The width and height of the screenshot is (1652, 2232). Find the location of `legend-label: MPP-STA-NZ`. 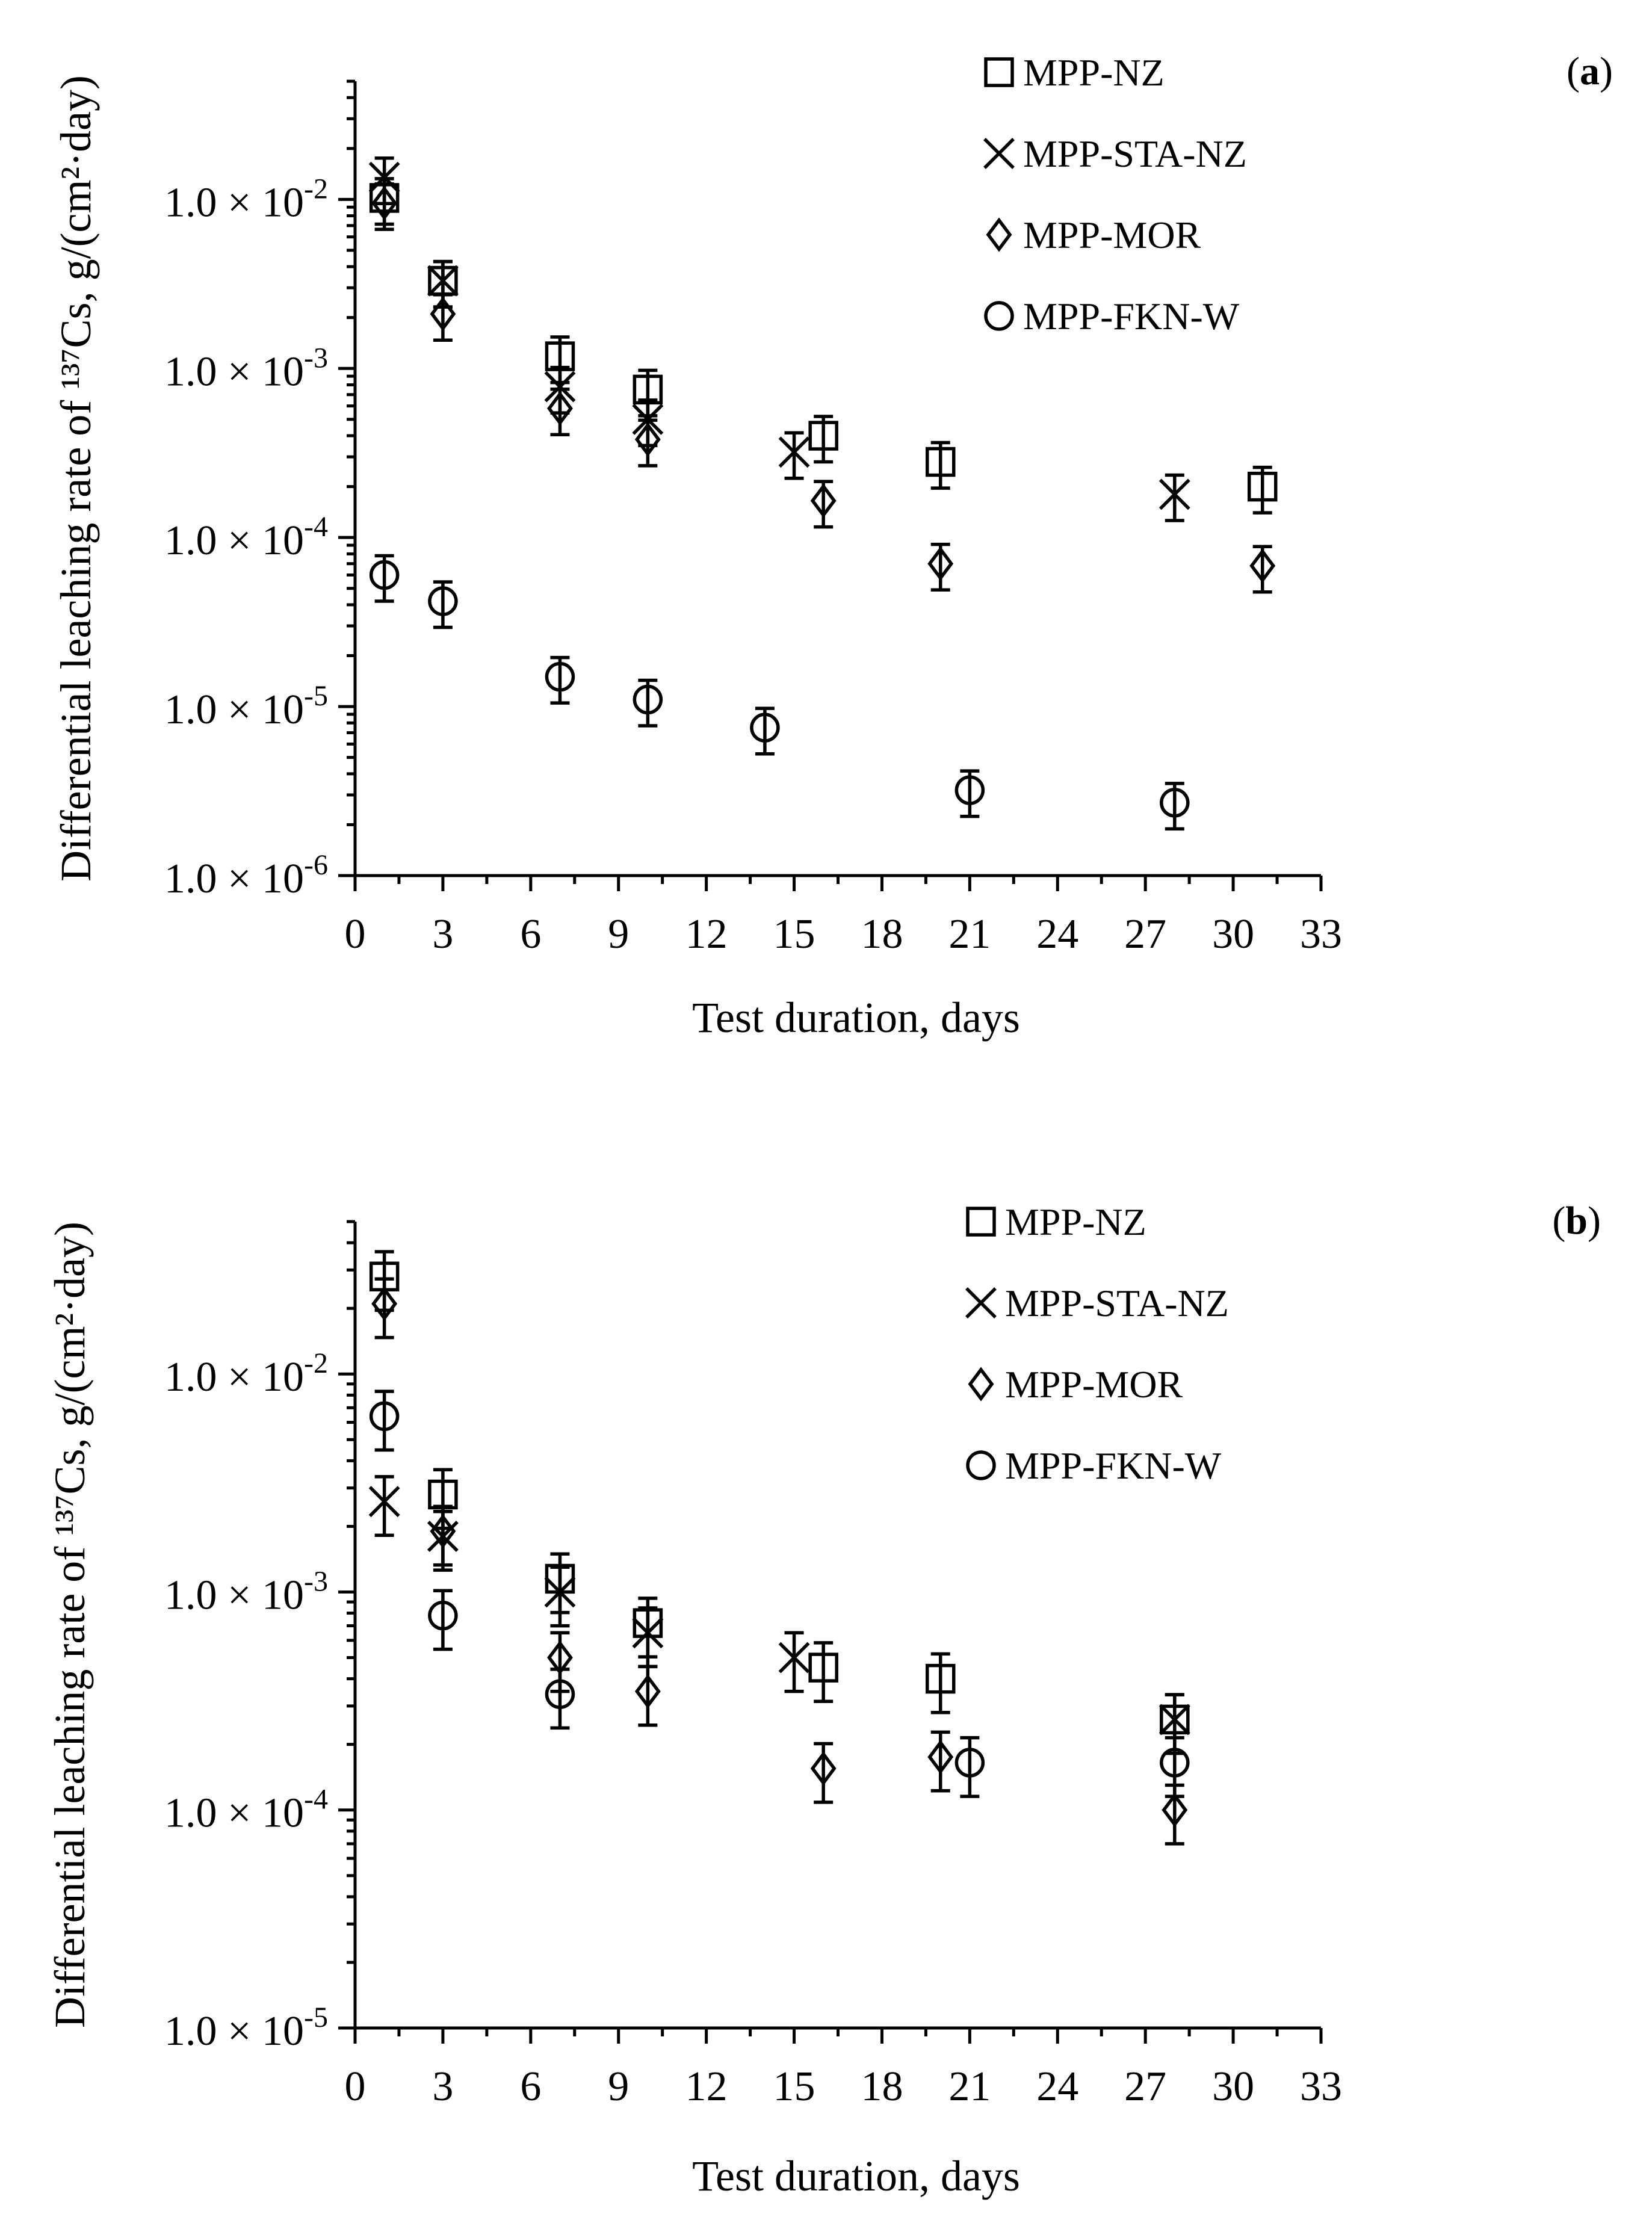

legend-label: MPP-STA-NZ is located at coordinates (1117, 1303).